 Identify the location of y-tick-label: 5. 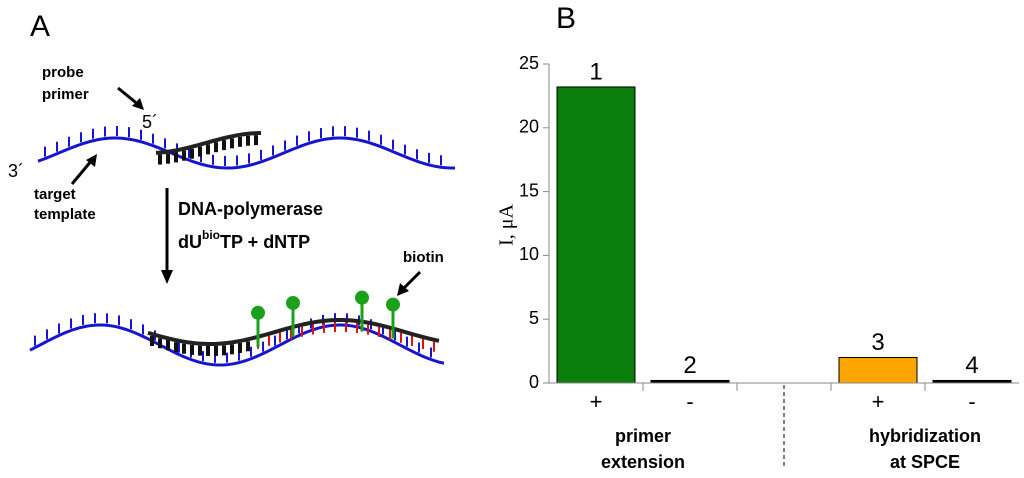
(534, 318).